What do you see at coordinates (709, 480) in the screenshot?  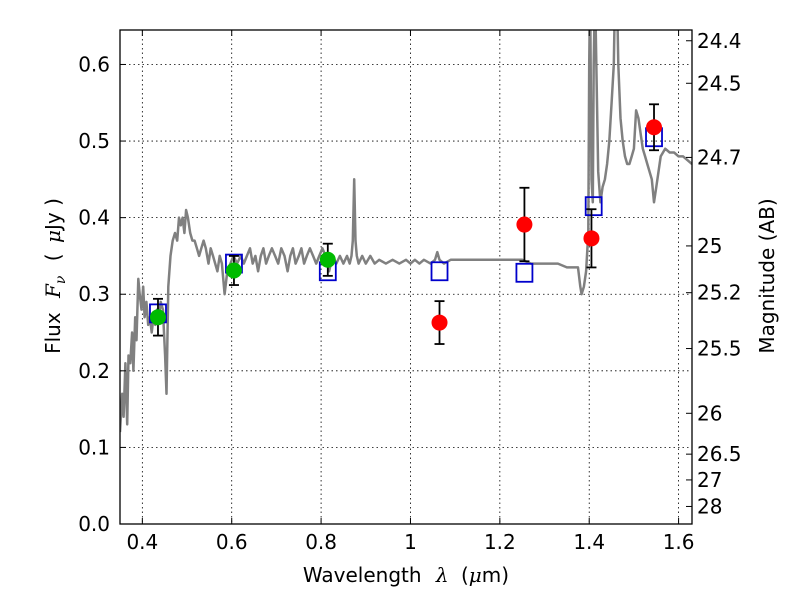 I see `y2-tick-label: 27` at bounding box center [709, 480].